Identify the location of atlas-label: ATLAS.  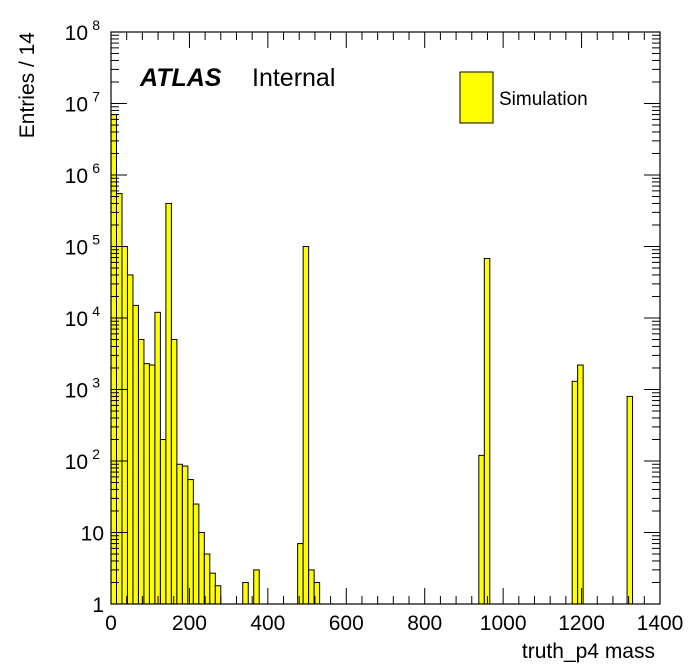
(180, 78).